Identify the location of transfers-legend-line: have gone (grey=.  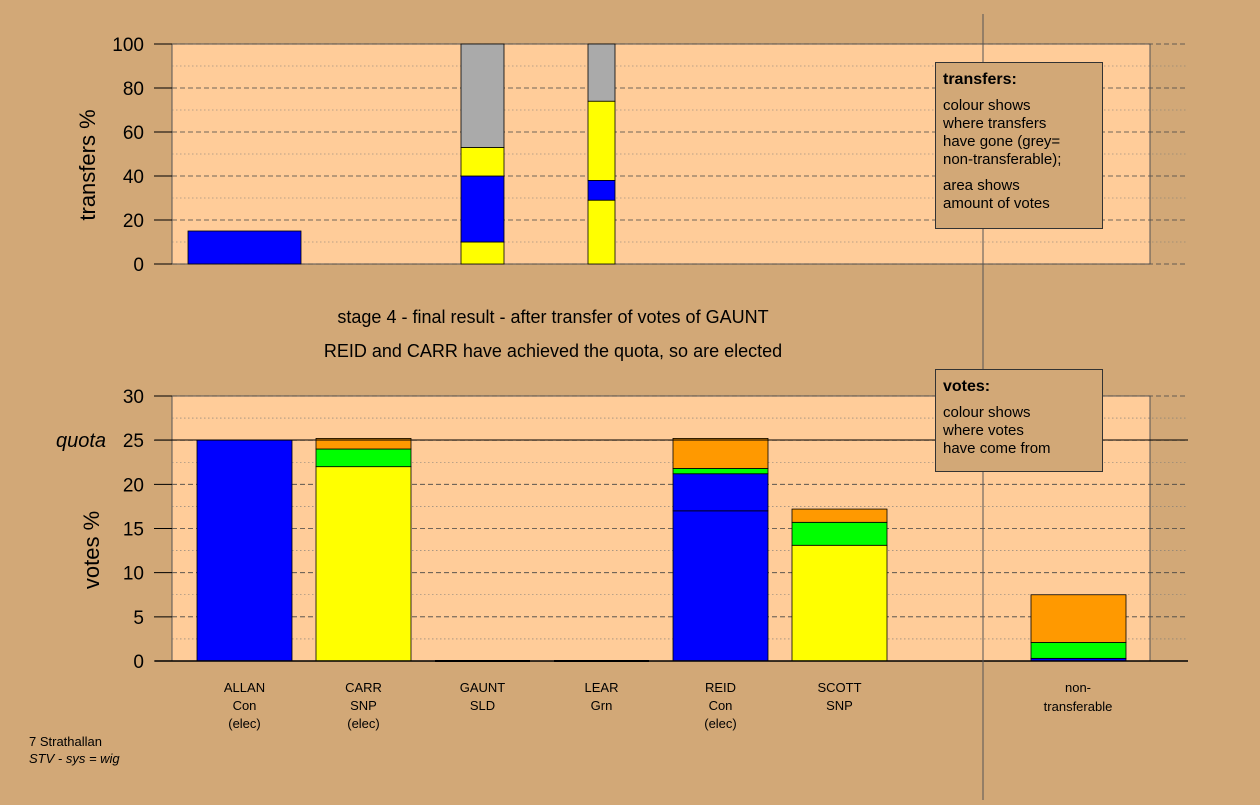
(1002, 141).